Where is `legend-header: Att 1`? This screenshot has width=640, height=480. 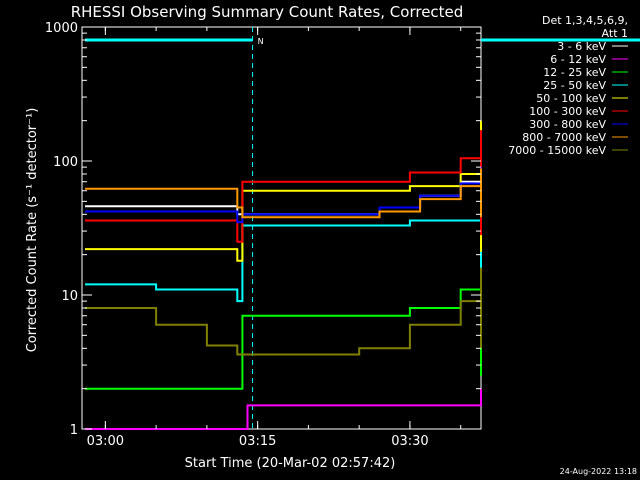
legend-header: Att 1 is located at coordinates (615, 33).